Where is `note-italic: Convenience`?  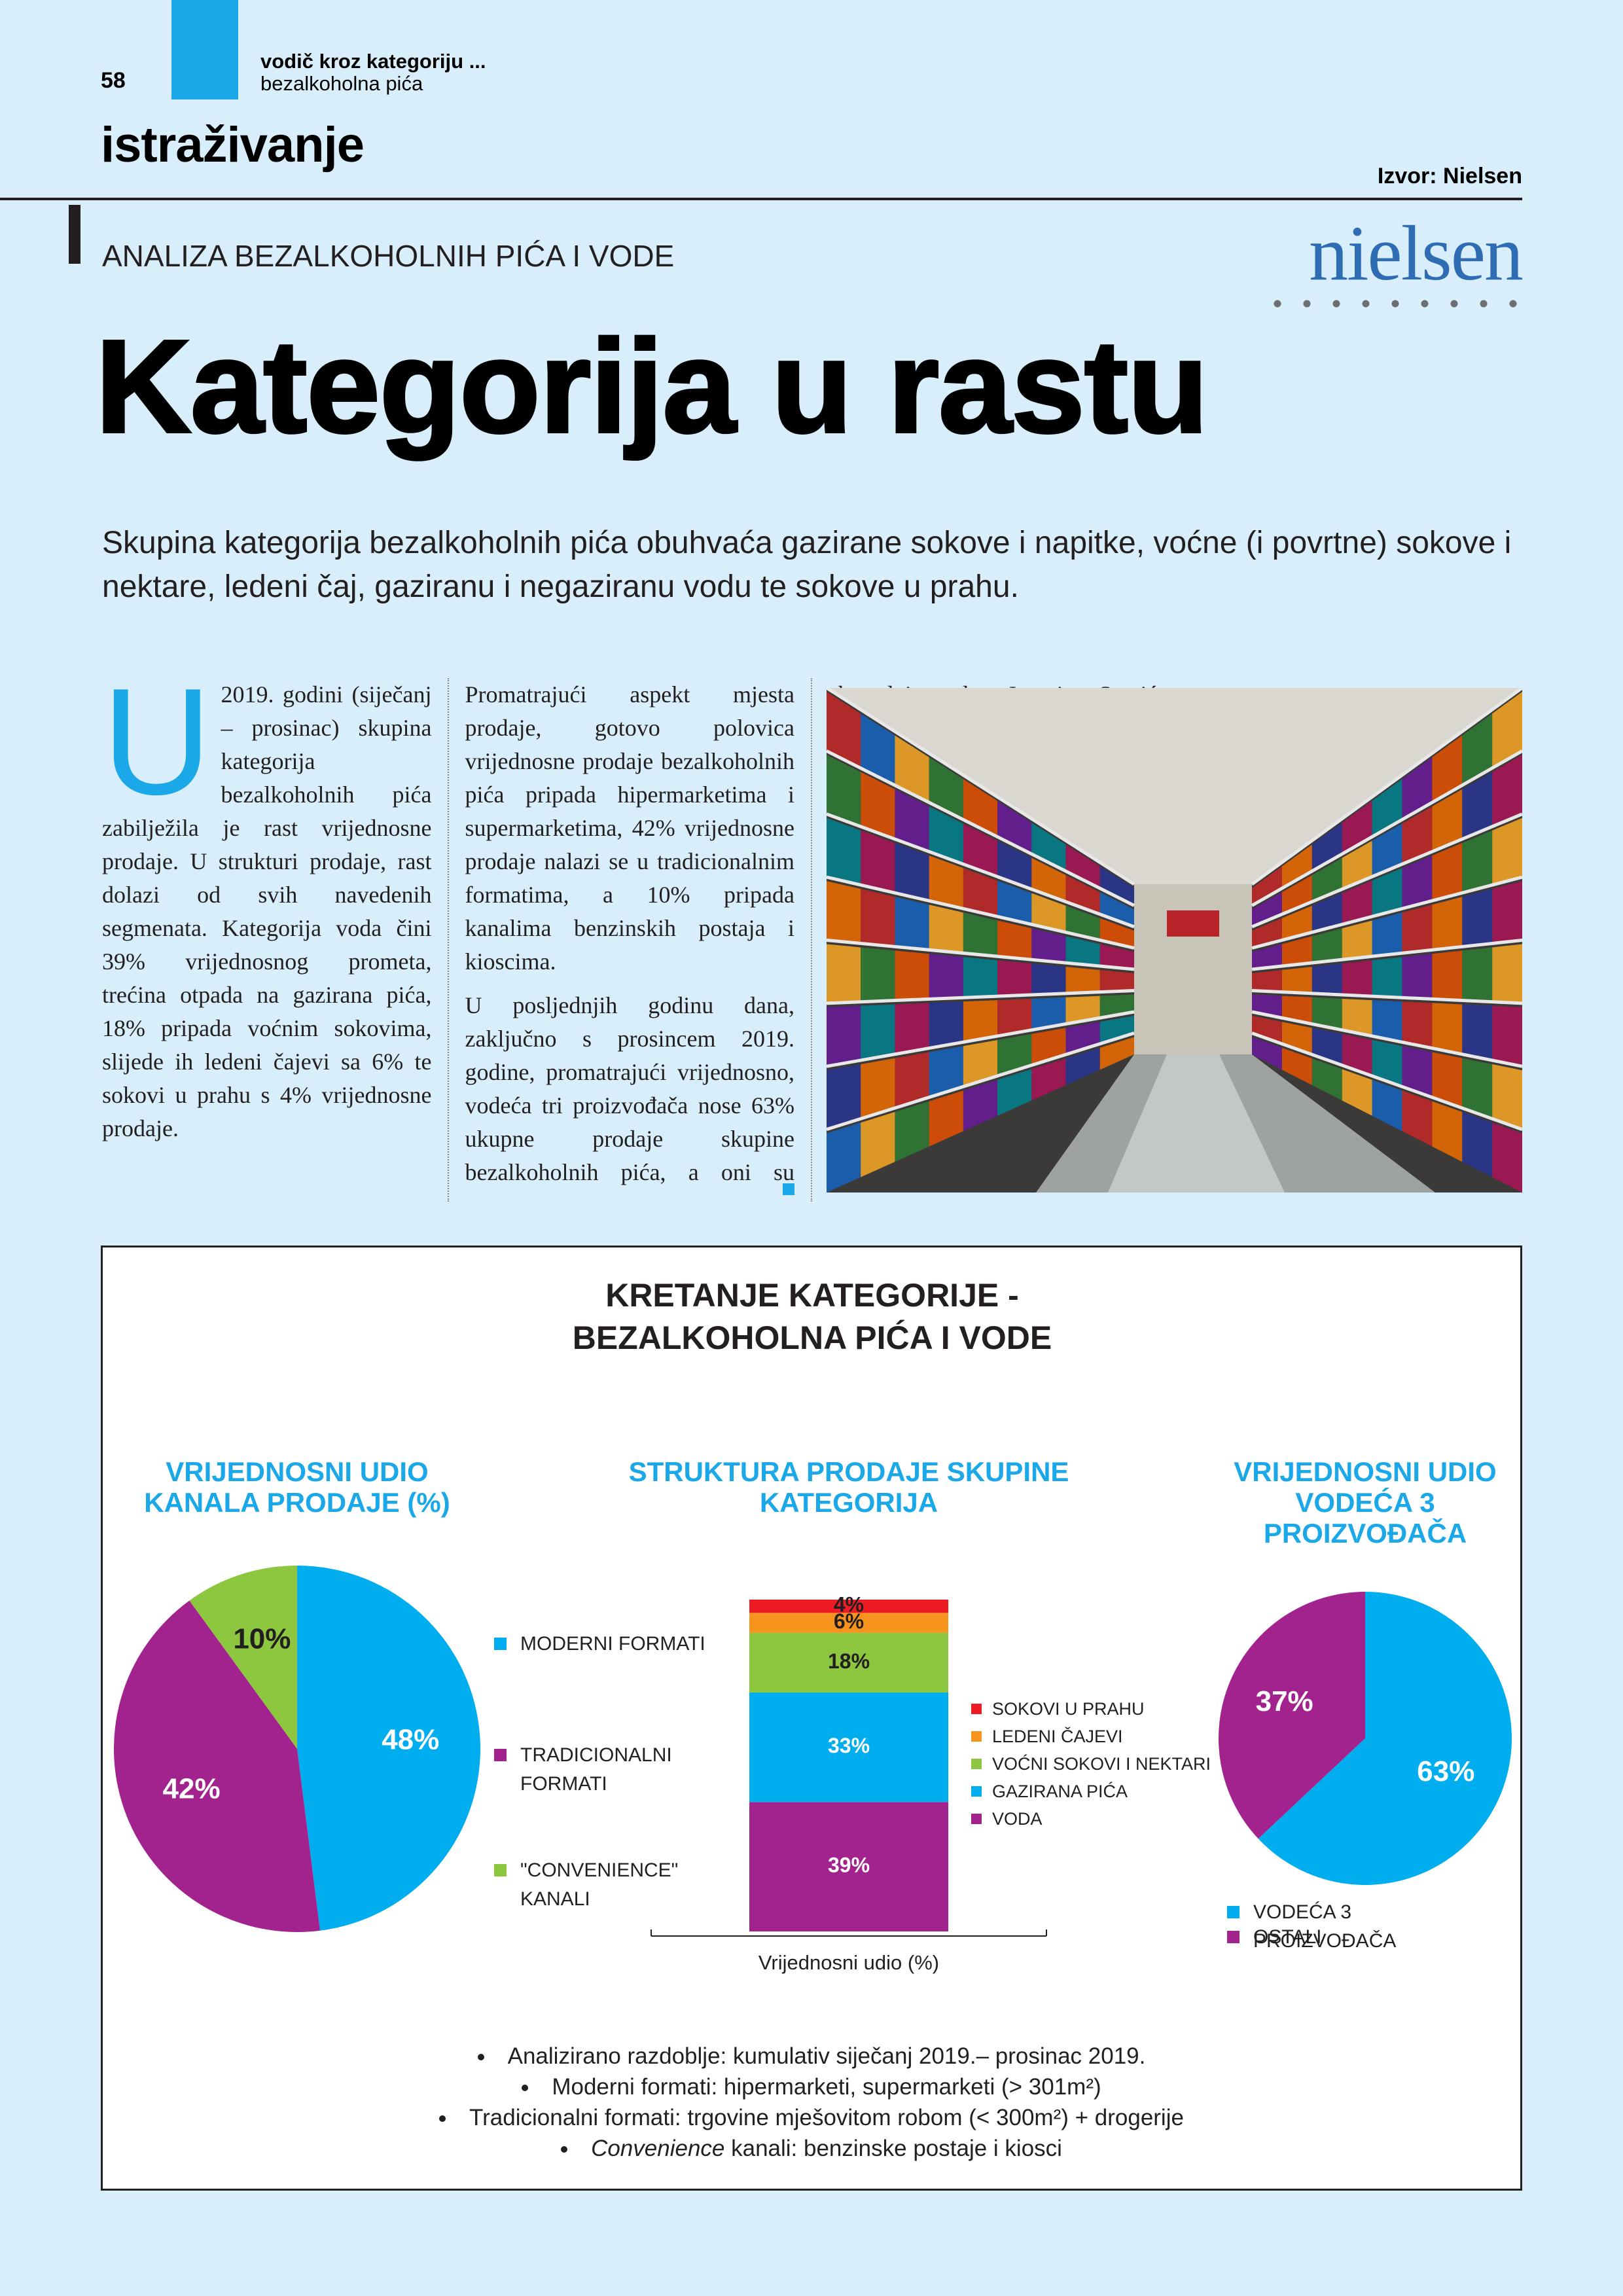 note-italic: Convenience is located at coordinates (658, 2148).